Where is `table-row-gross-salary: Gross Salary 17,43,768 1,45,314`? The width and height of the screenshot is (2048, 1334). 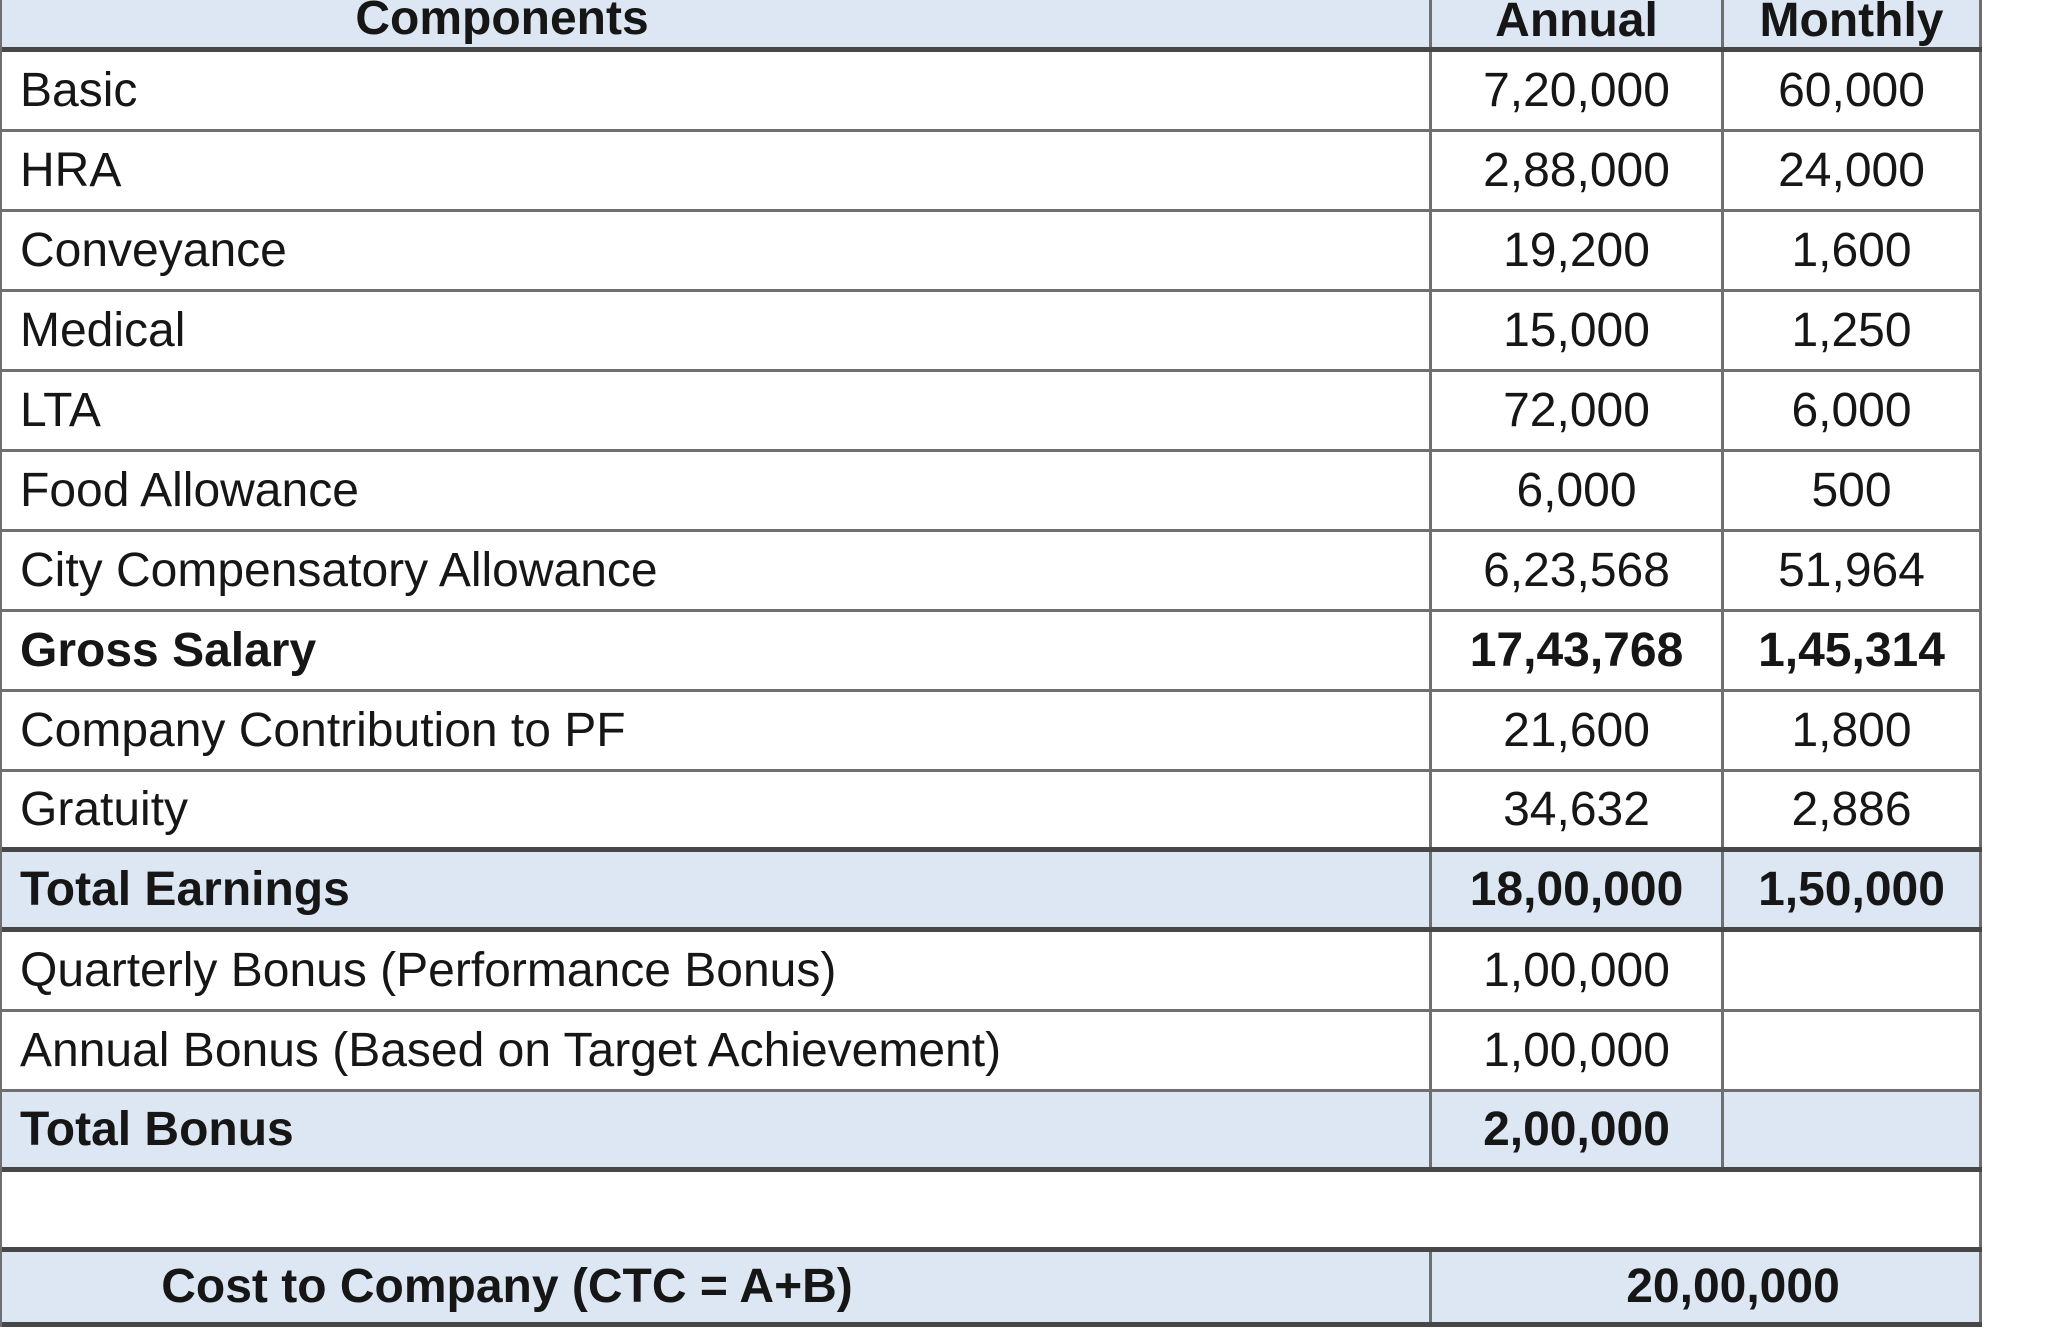
table-row-gross-salary: Gross Salary 17,43,768 1,45,314 is located at coordinates (992, 652).